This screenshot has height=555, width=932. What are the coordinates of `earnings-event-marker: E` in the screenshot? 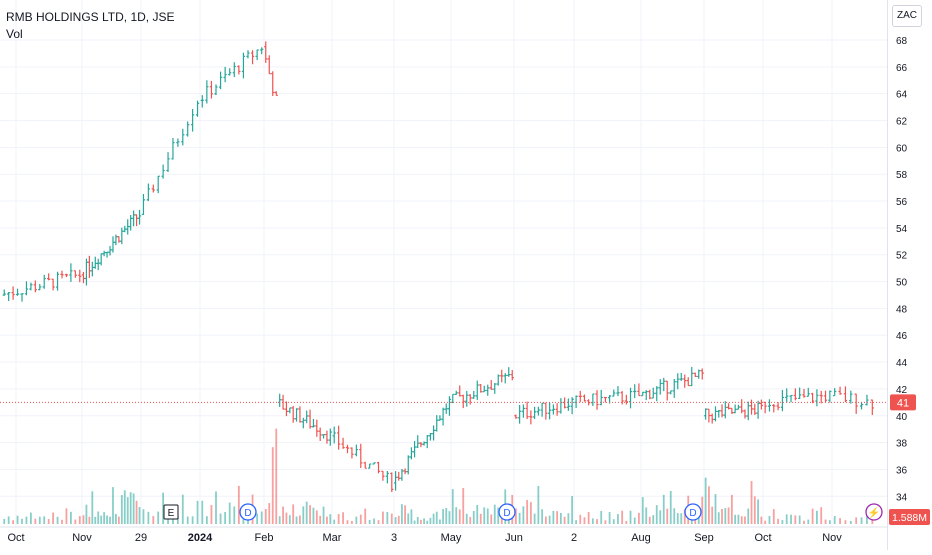 It's located at (171, 512).